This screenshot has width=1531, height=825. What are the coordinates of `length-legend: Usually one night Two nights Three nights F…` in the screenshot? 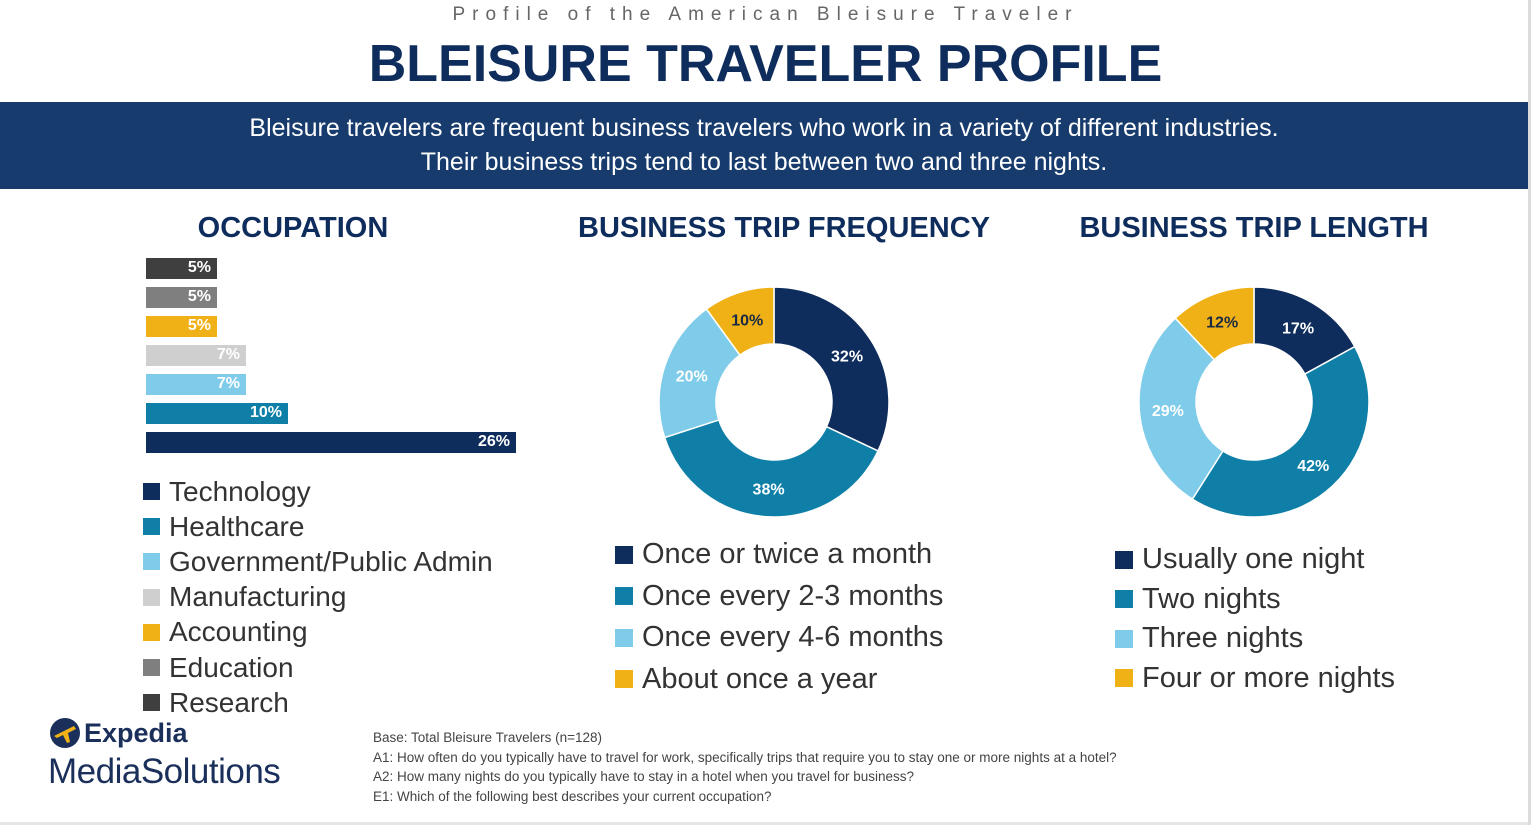 It's located at (1255, 619).